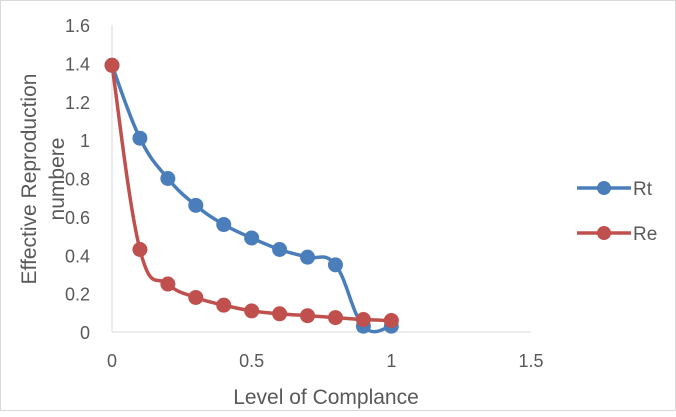  I want to click on legend-item-rt: Rt, so click(615, 189).